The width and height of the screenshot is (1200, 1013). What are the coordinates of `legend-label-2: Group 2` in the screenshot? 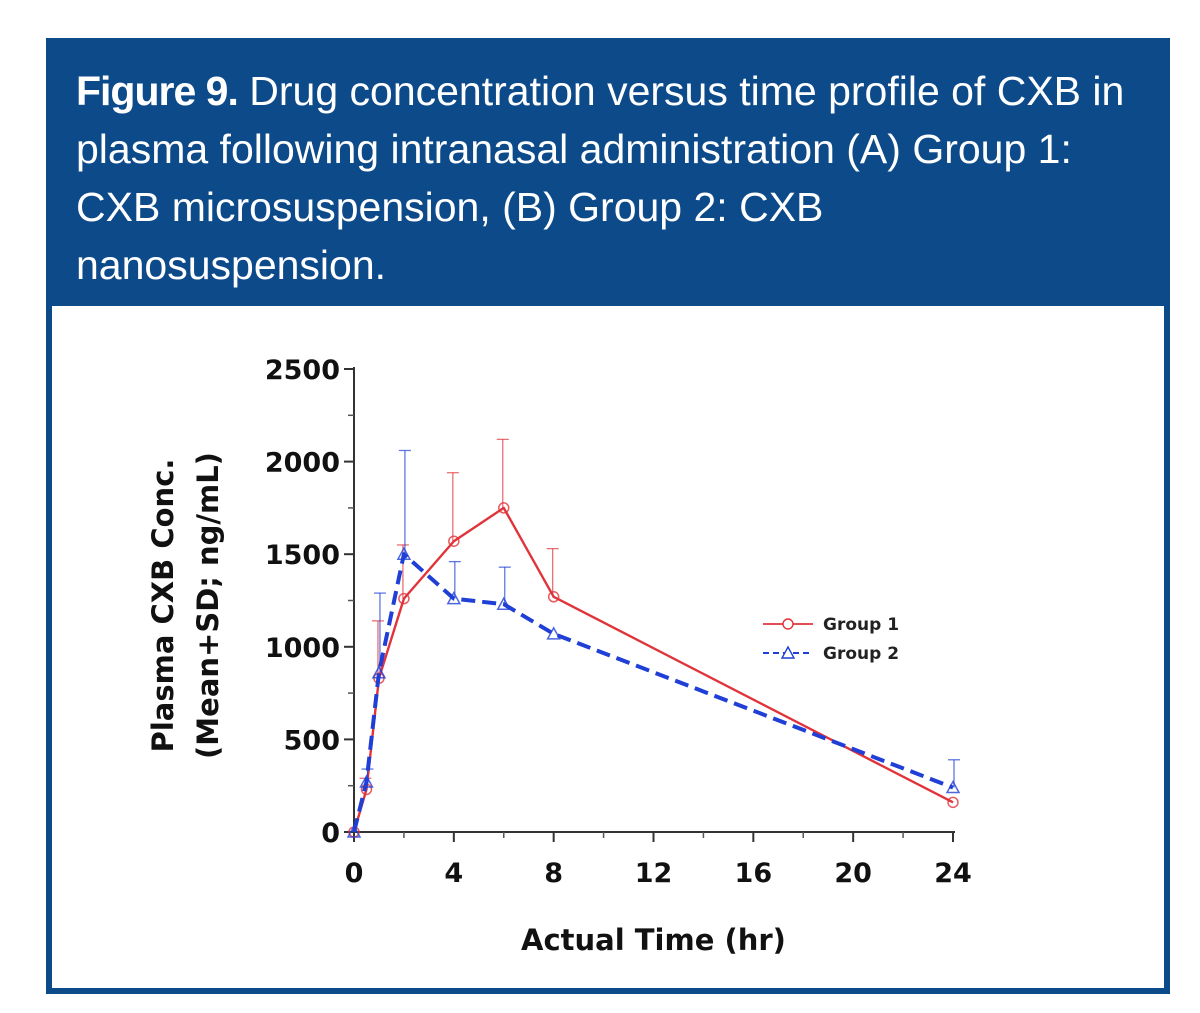 It's located at (861, 654).